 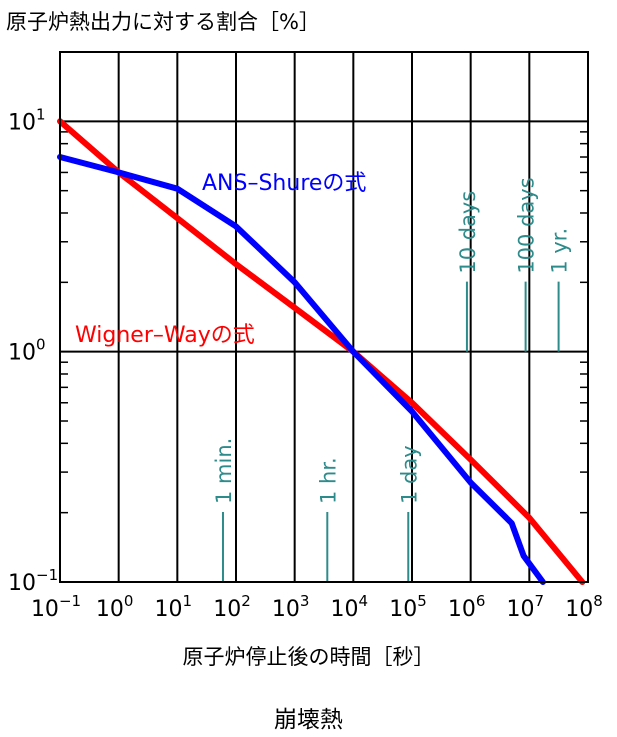 What do you see at coordinates (27, 351) in the screenshot?
I see `y-tick-label: 10⁰` at bounding box center [27, 351].